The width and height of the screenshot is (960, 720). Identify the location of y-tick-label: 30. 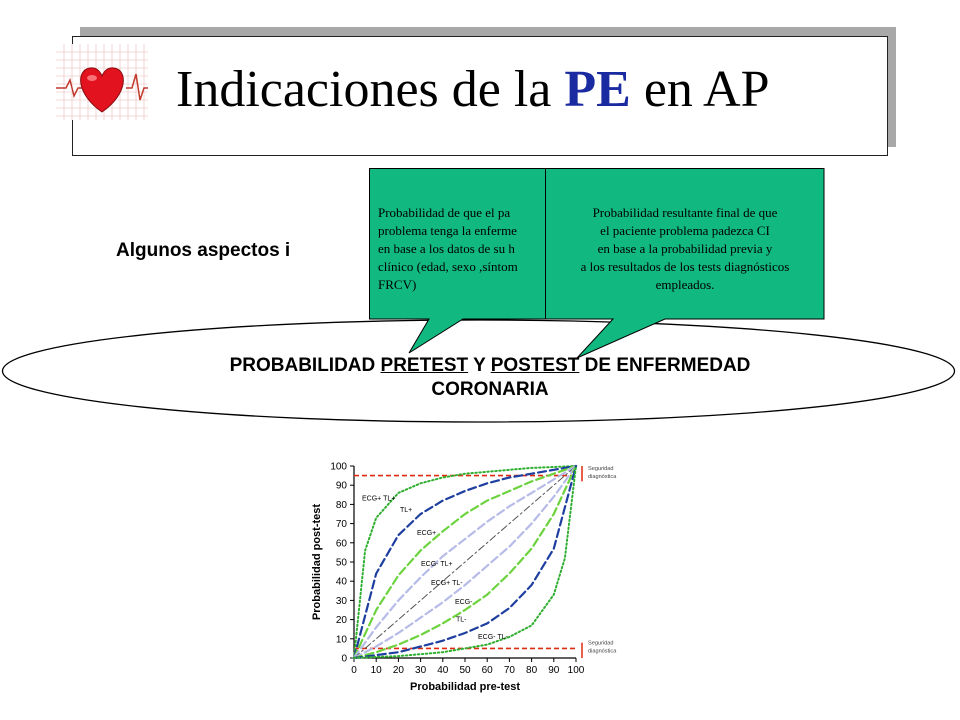
(342, 601).